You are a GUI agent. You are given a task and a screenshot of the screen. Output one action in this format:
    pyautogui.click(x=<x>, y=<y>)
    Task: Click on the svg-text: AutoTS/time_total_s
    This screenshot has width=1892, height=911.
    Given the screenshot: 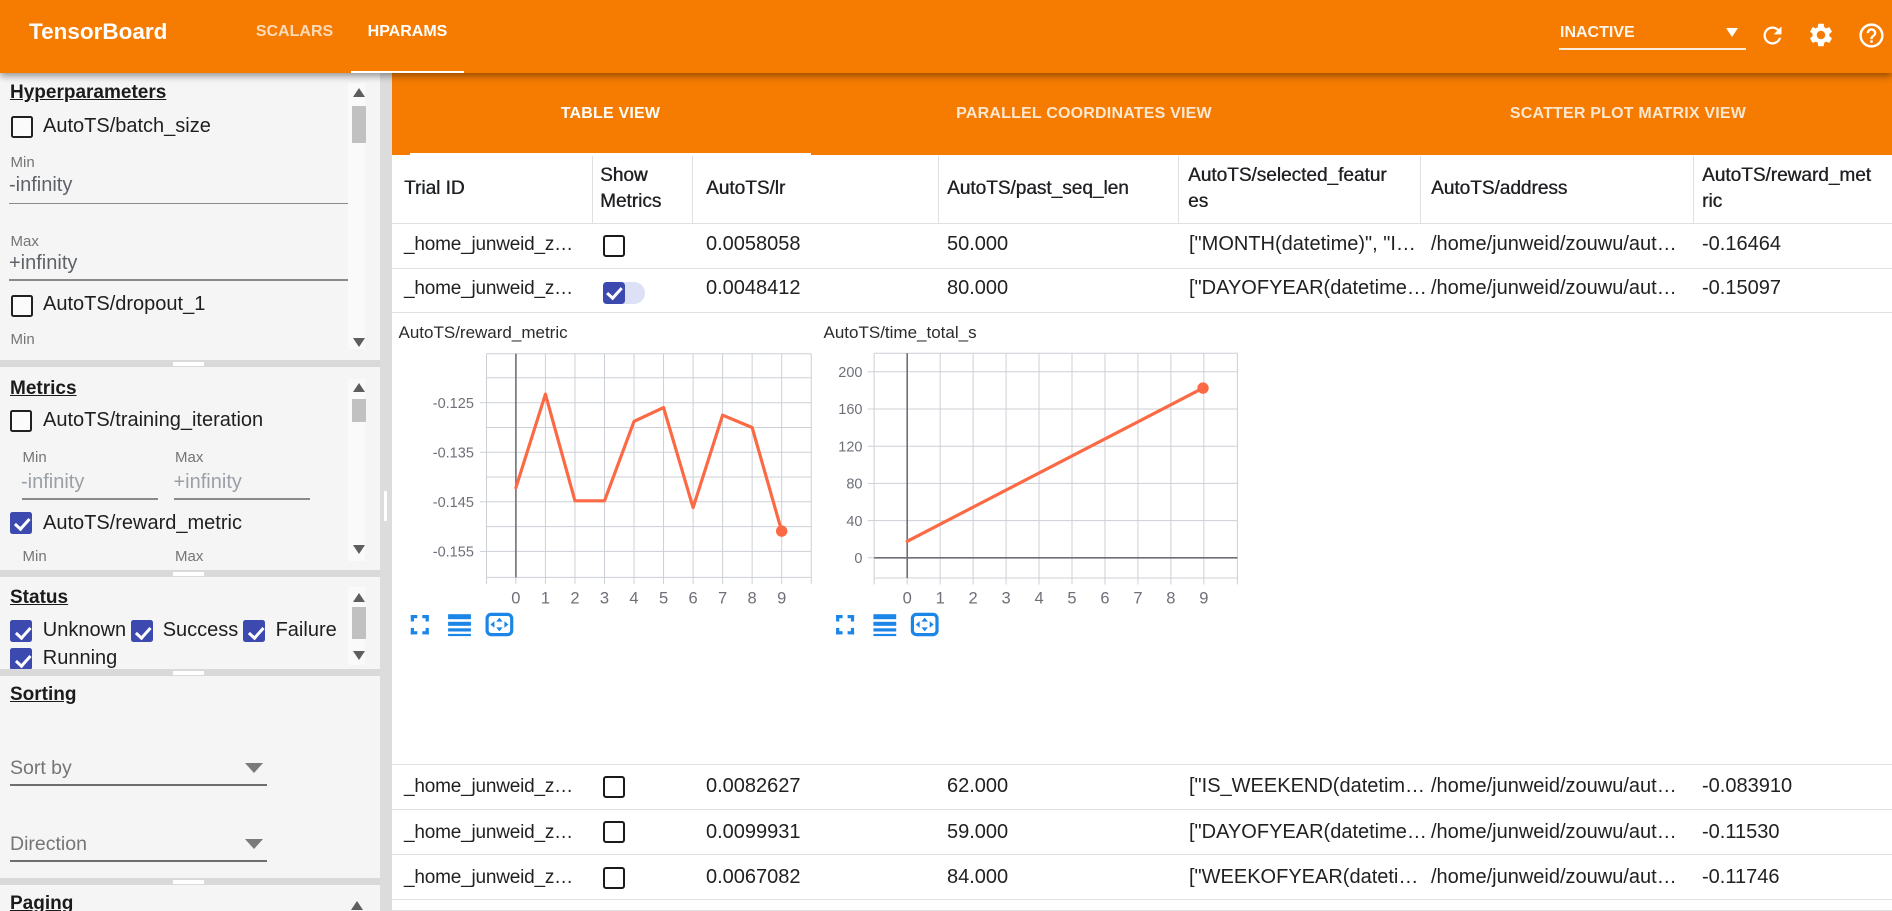 What is the action you would take?
    pyautogui.click(x=900, y=332)
    